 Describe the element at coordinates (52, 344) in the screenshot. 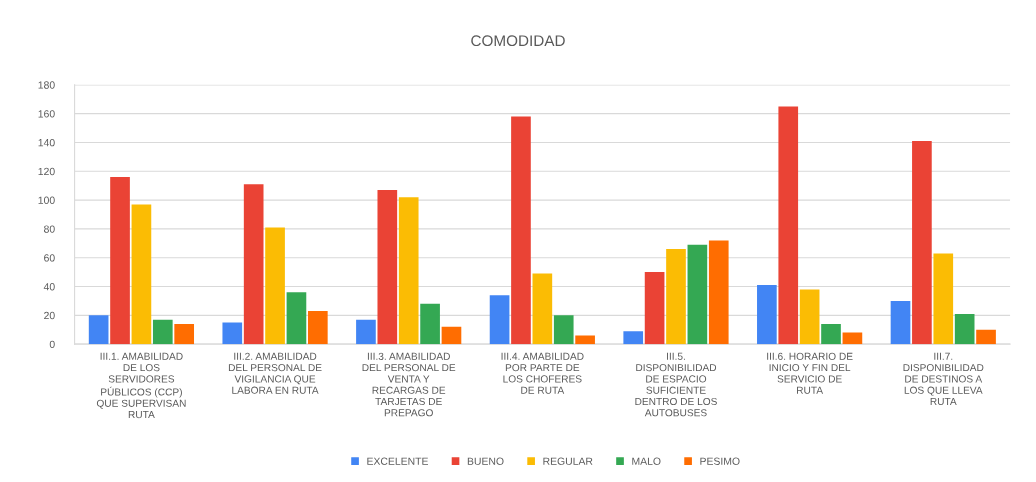

I see `y-tick-label: 0` at that location.